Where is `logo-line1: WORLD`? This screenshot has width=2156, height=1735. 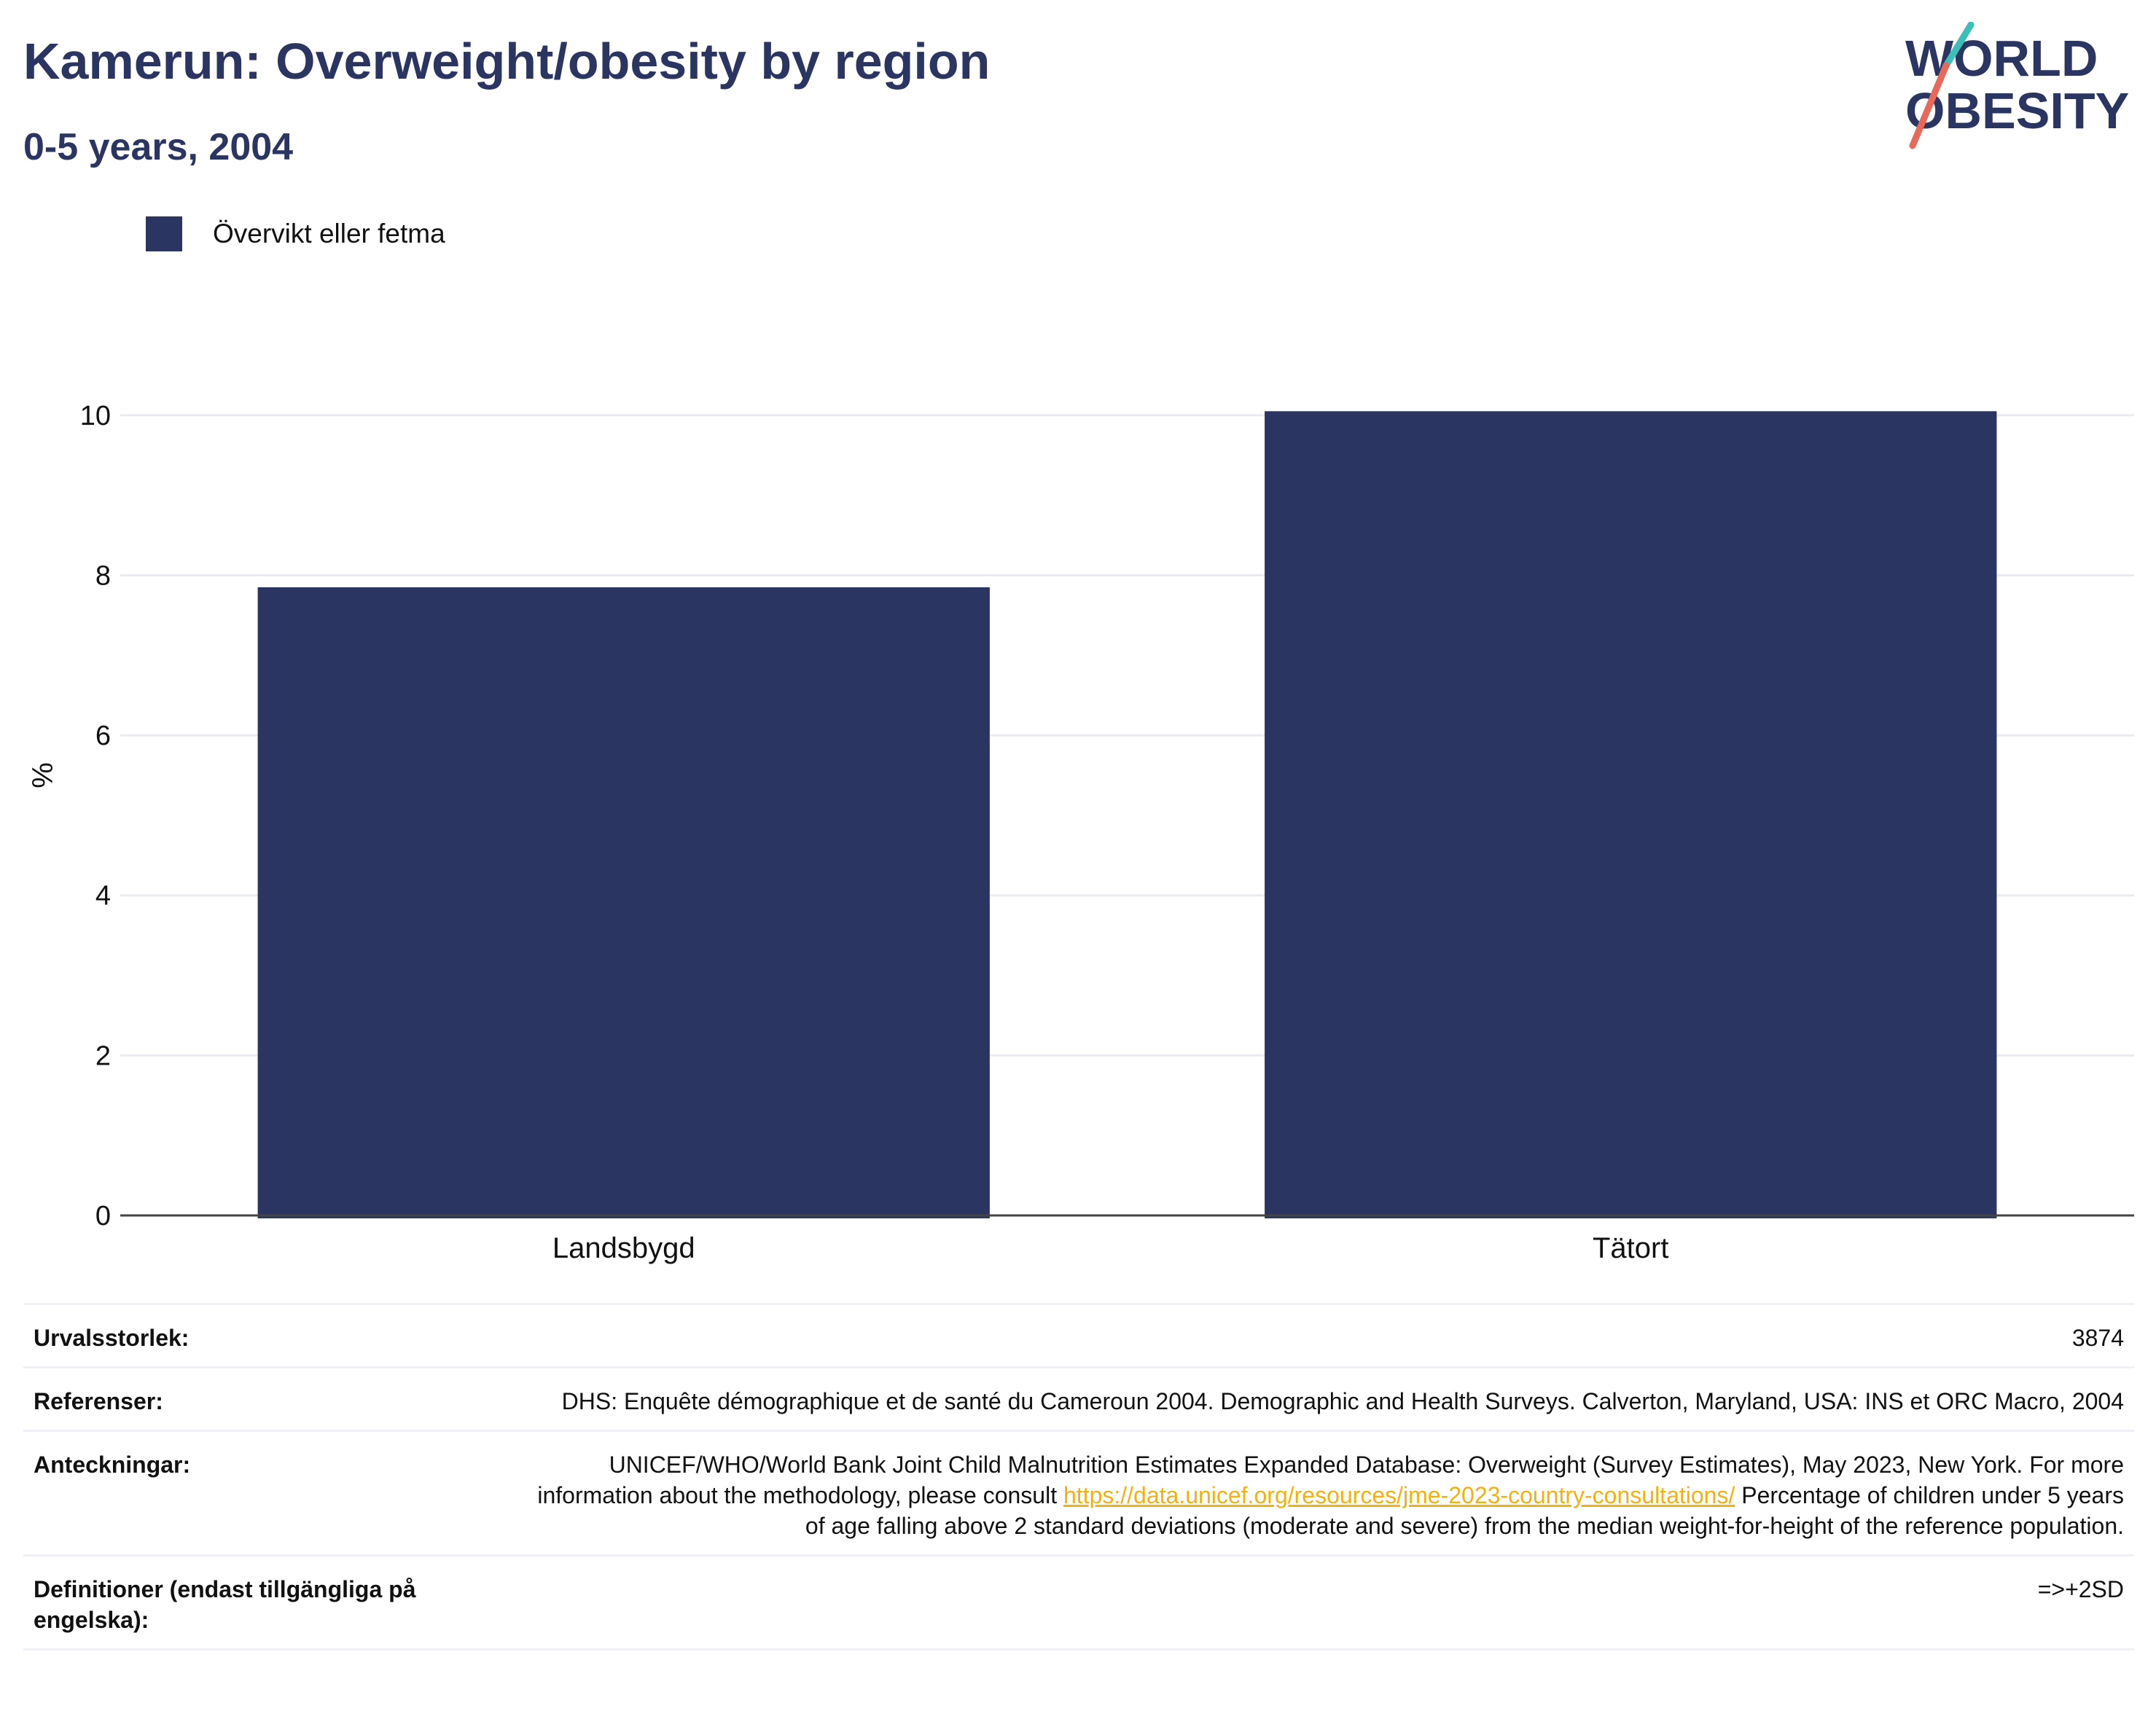
logo-line1: WORLD is located at coordinates (2002, 58).